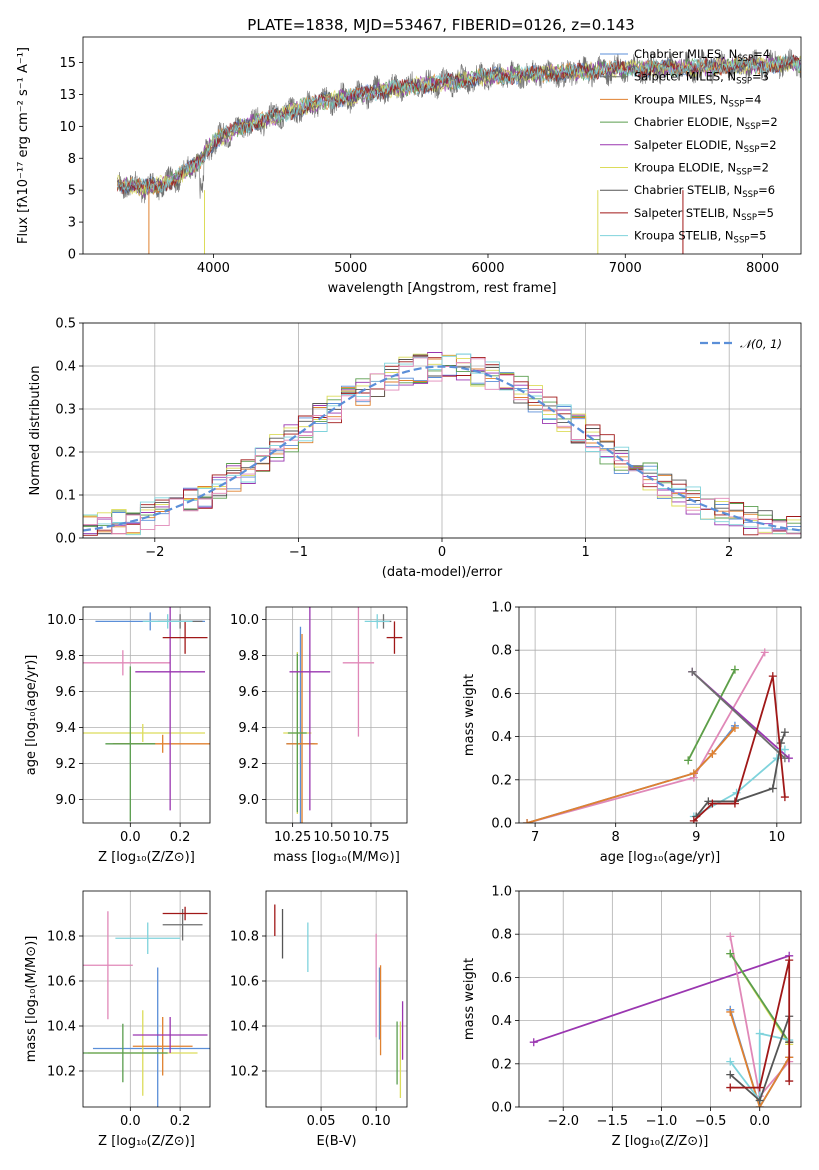 This screenshot has width=819, height=1170. I want to click on y-tick-label: 8, so click(72, 159).